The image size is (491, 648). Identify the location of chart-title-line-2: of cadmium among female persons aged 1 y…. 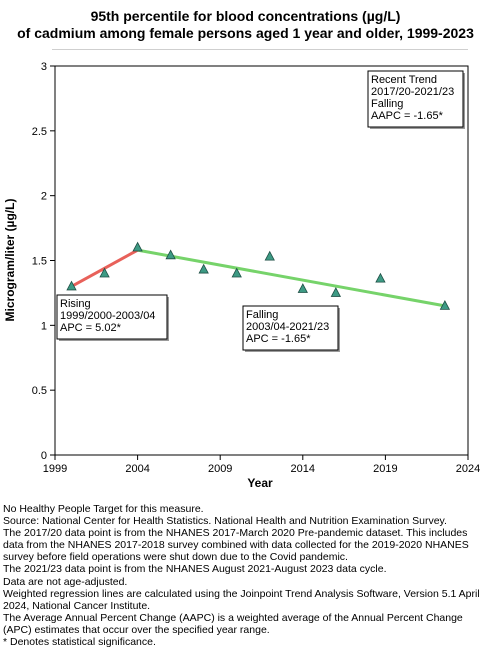
(245, 33).